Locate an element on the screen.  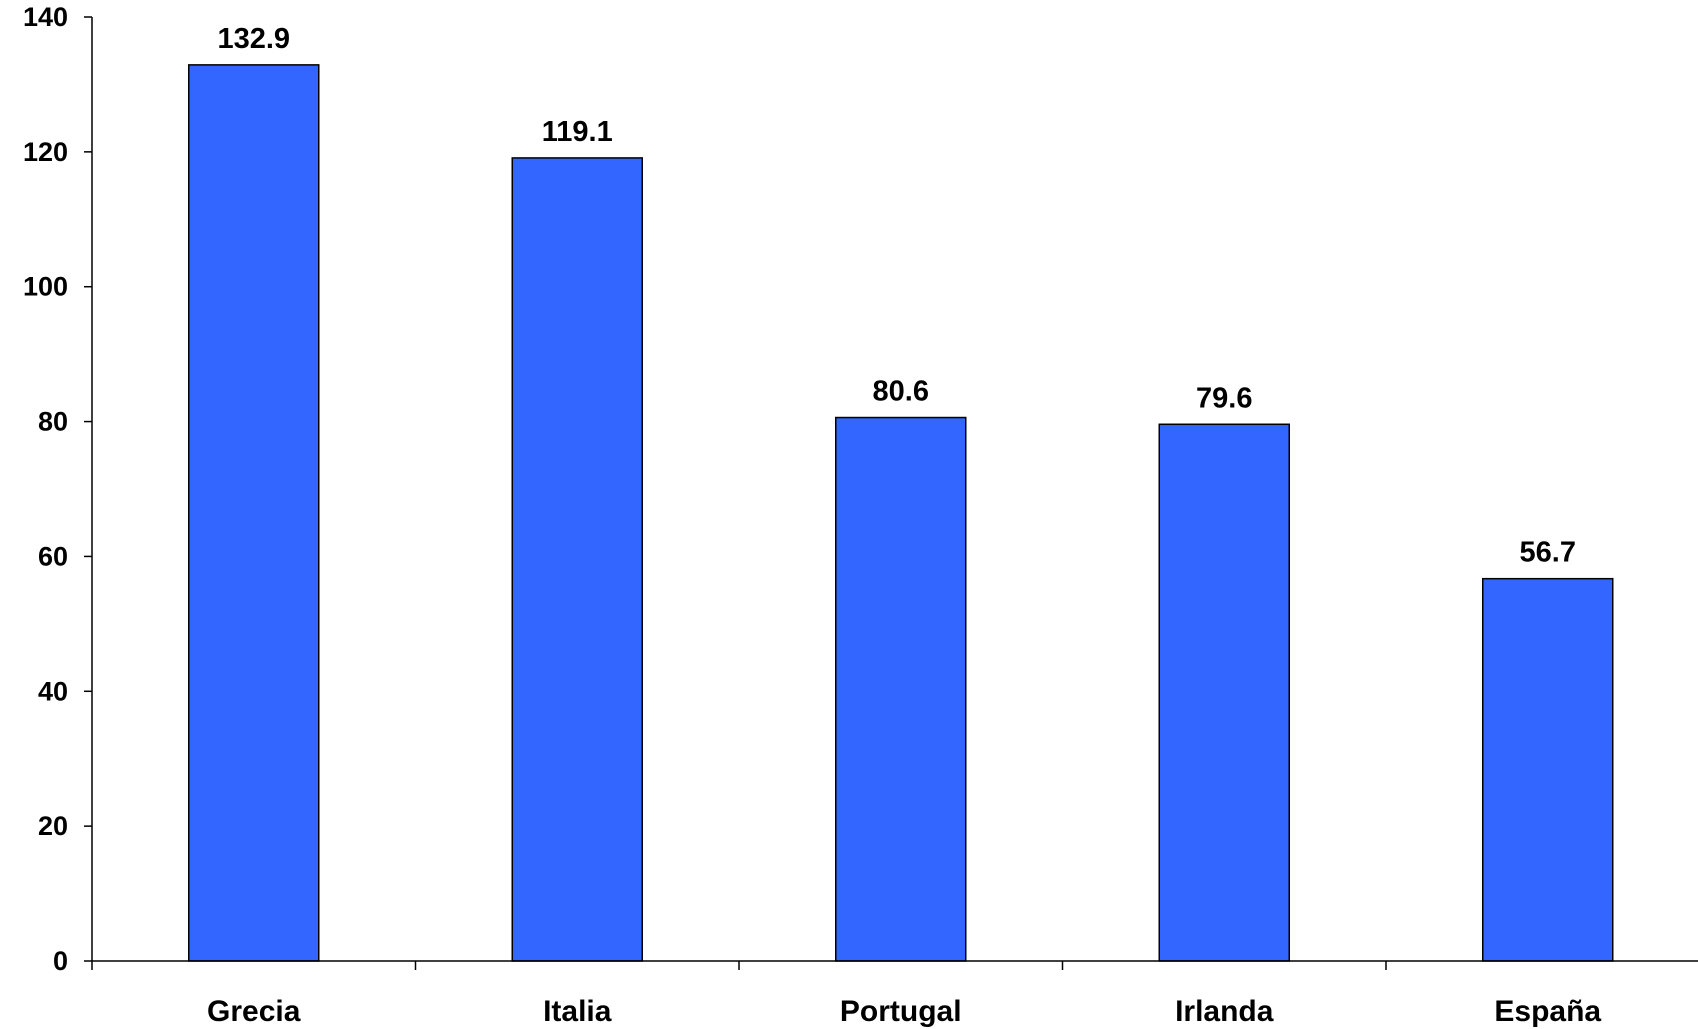
bar-portugal is located at coordinates (901, 689).